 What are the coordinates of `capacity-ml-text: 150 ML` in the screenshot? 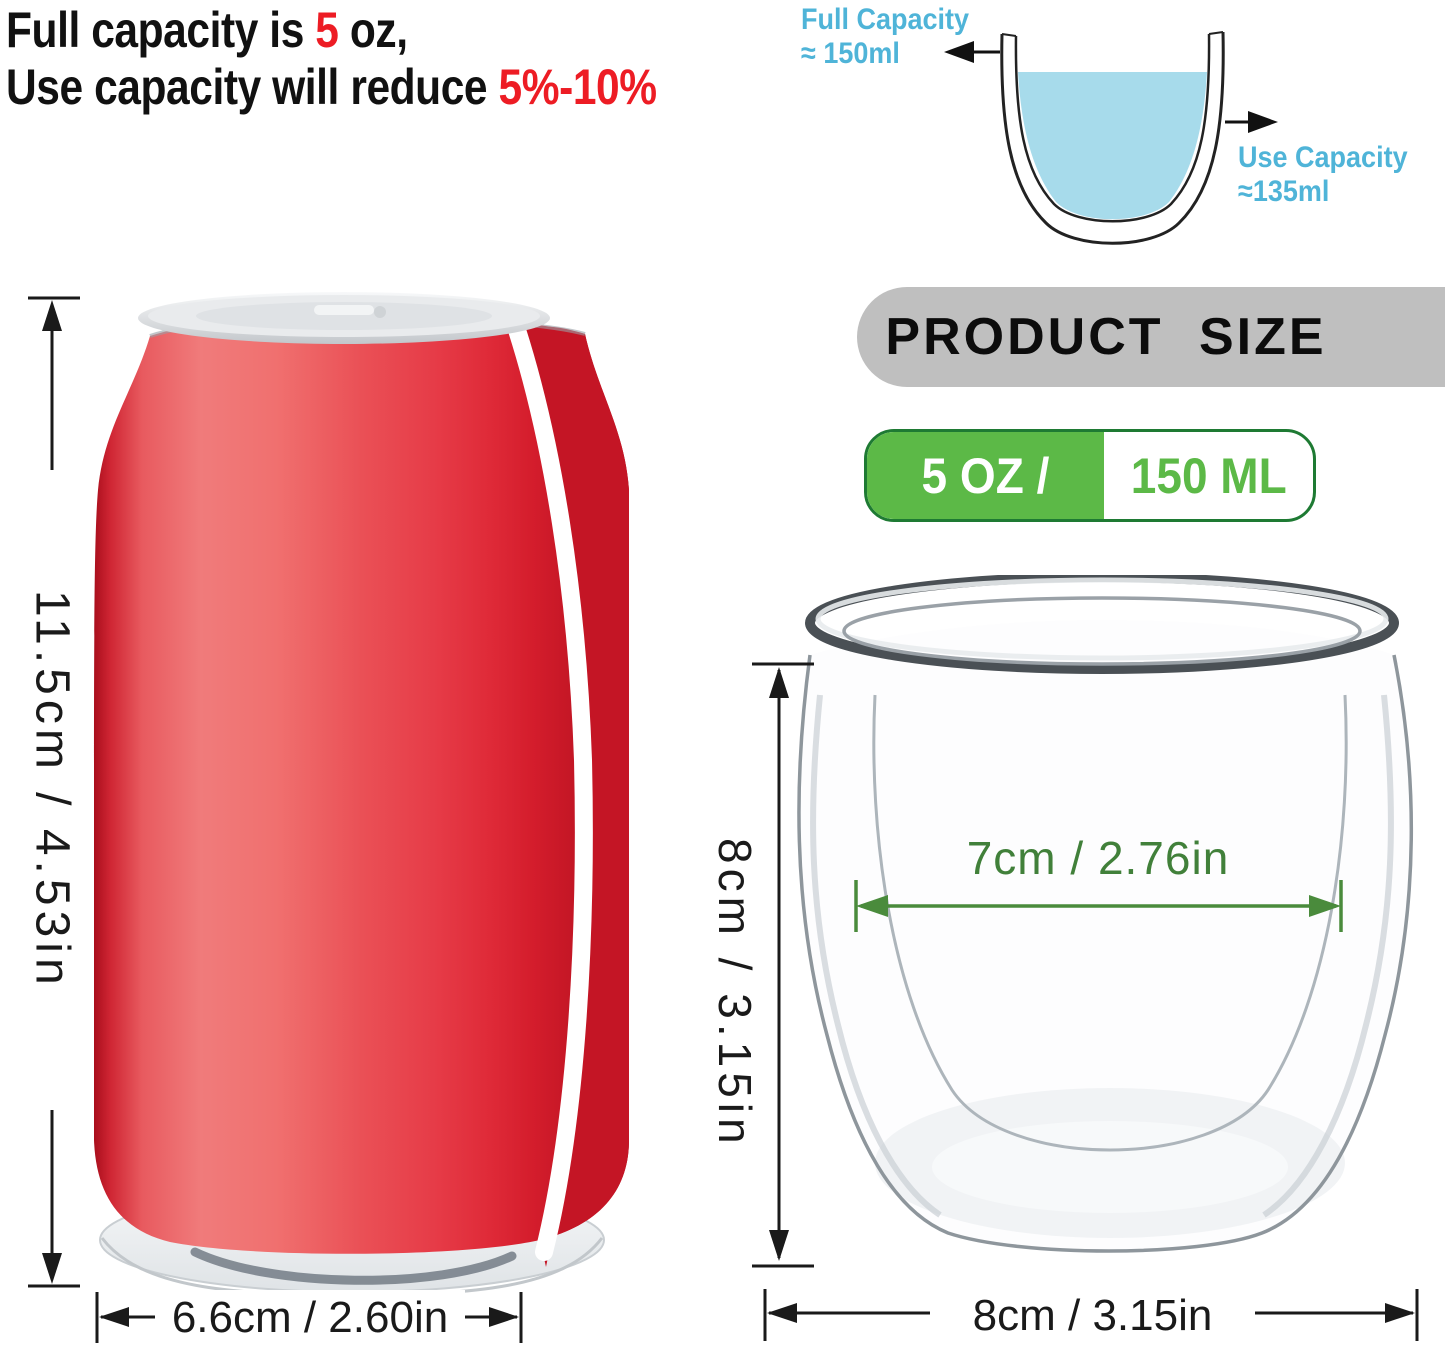 It's located at (1208, 475).